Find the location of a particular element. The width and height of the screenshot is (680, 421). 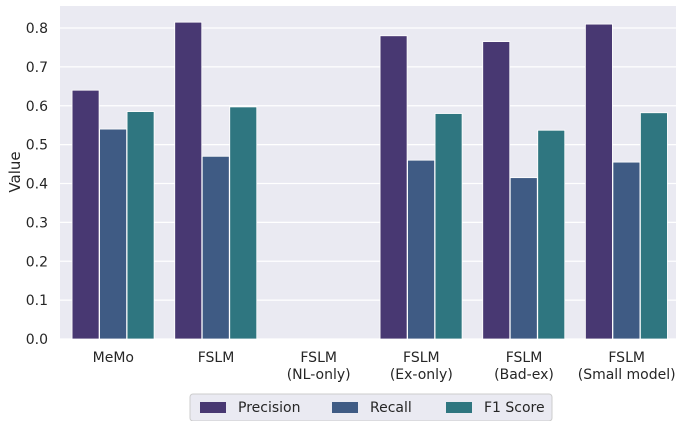

y-tick-label: 0.1 is located at coordinates (37, 301).